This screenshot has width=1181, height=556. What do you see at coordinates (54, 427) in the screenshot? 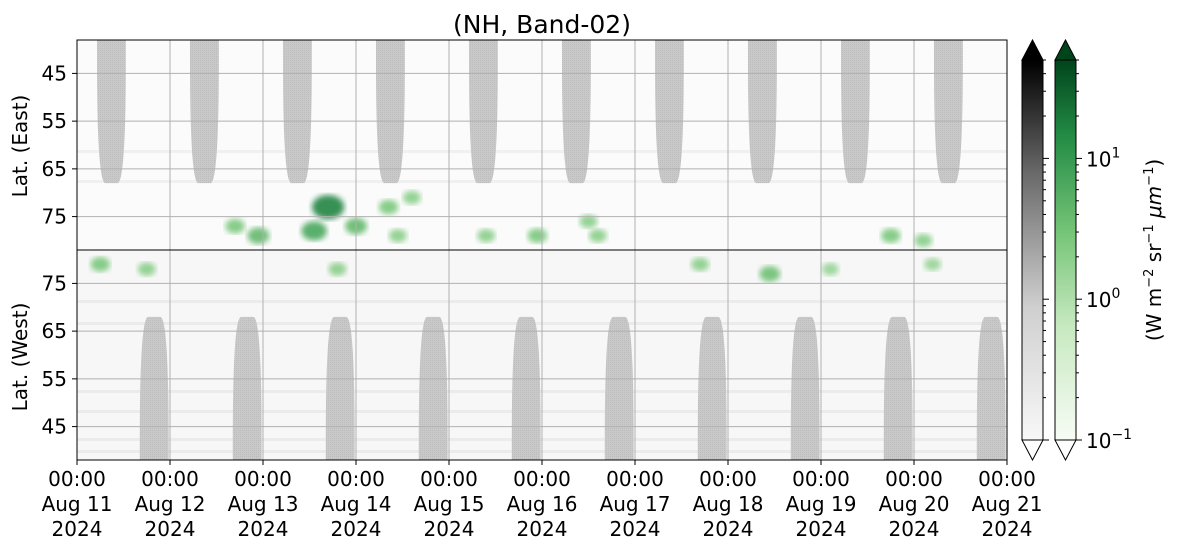
I see `ytick-label-bottom: 45` at bounding box center [54, 427].